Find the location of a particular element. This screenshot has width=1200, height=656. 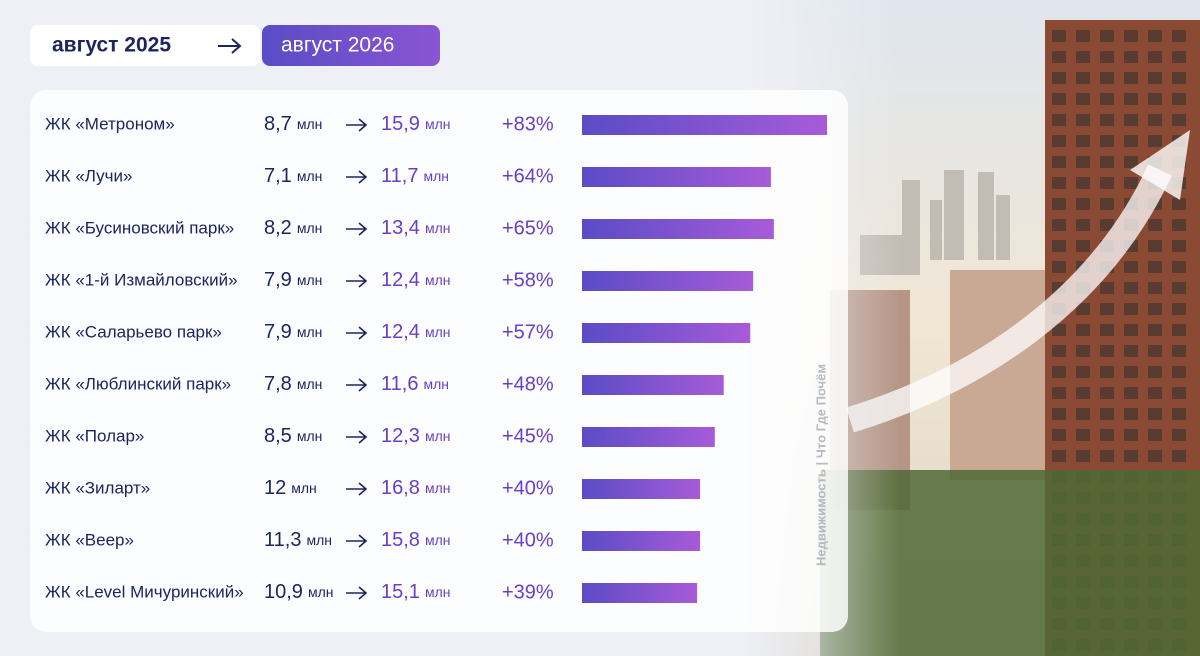

value-label: +58% is located at coordinates (528, 280).